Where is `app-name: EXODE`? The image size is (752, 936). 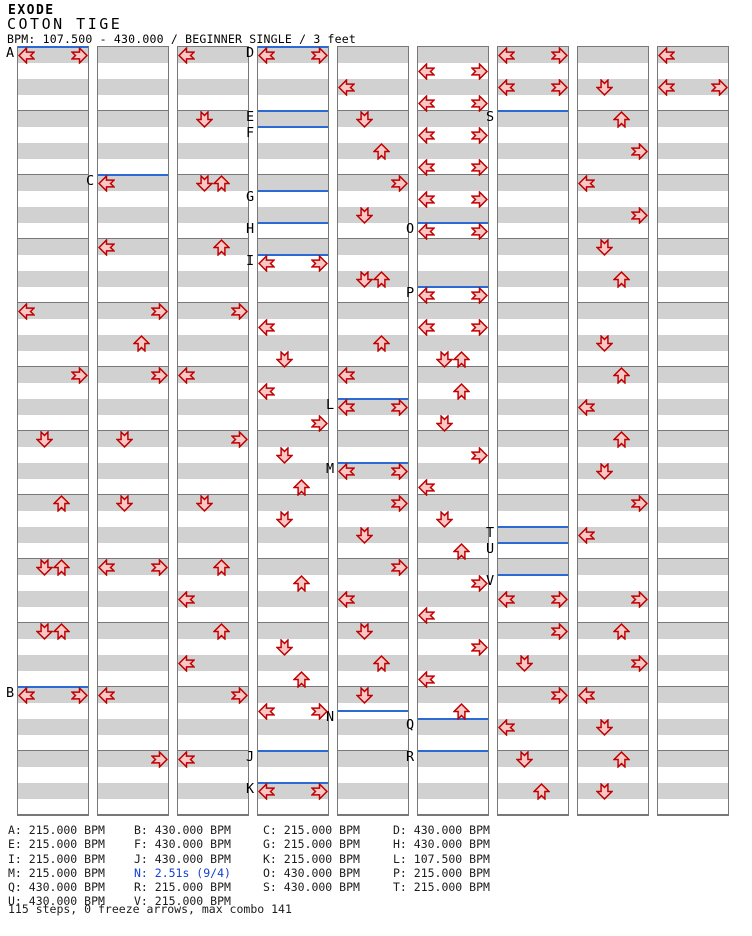 app-name: EXODE is located at coordinates (31, 10).